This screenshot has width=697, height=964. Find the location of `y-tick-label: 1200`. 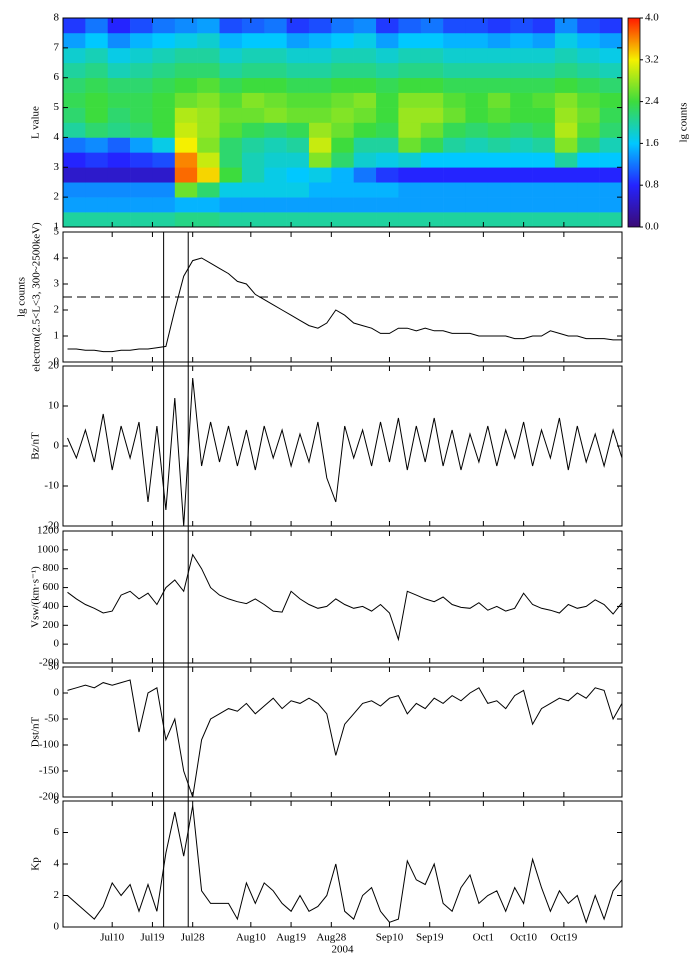

y-tick-label: 1200 is located at coordinates (48, 531).